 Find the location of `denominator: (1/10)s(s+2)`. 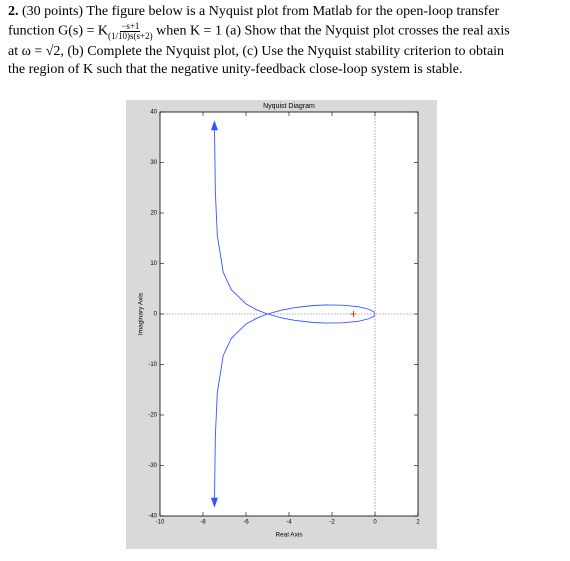

denominator: (1/10)s(s+2) is located at coordinates (130, 36).